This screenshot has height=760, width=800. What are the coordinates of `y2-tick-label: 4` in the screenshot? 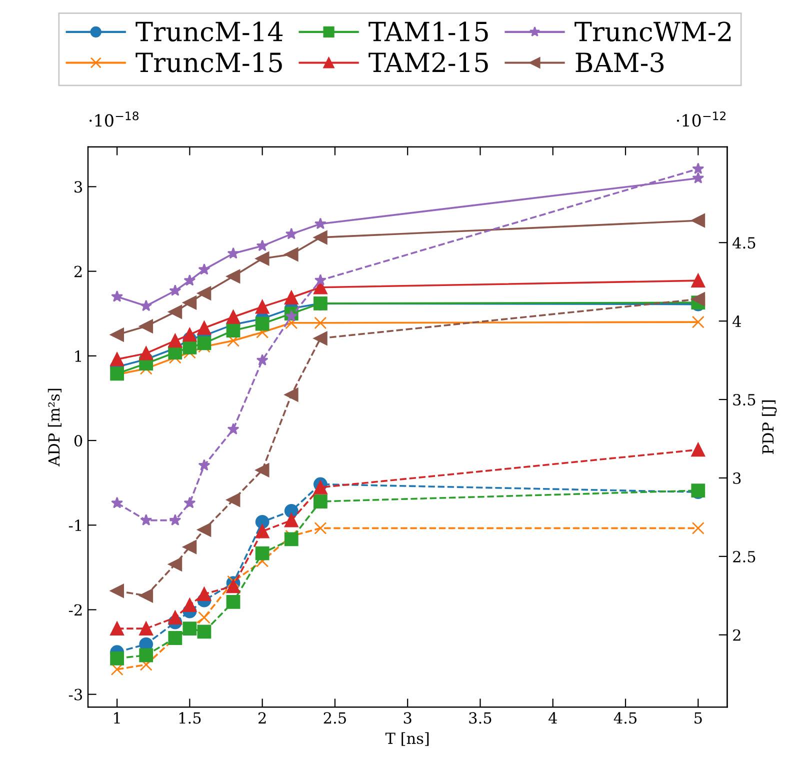 It's located at (737, 321).